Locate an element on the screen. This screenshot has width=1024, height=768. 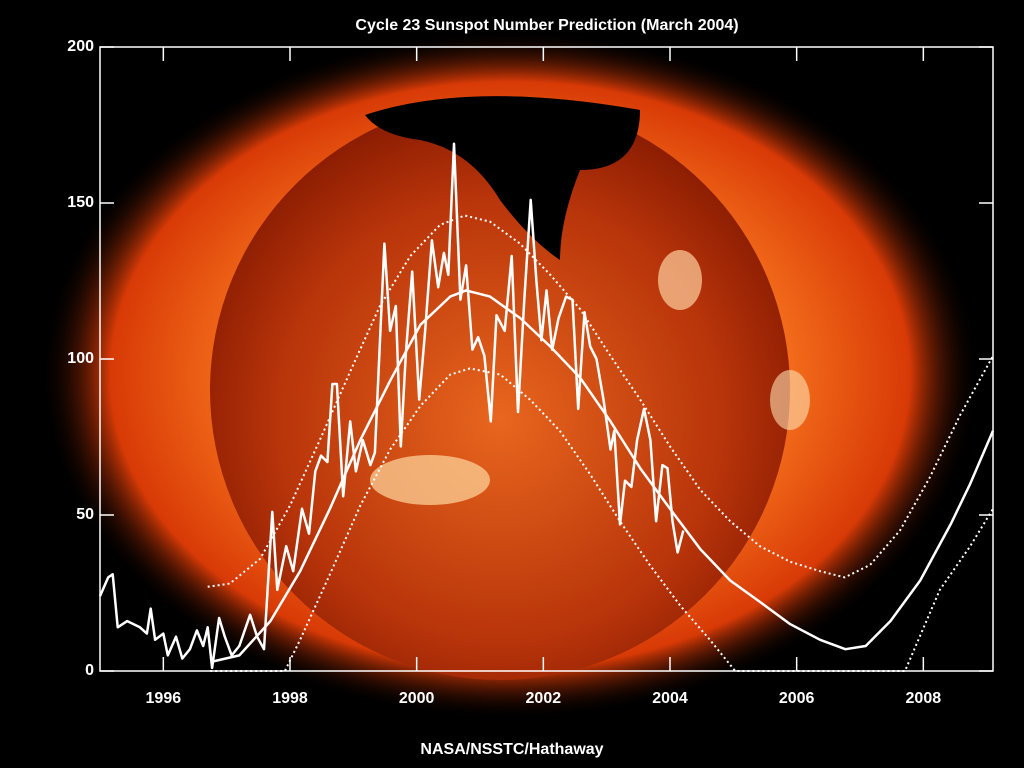
y-tick-label: 200 is located at coordinates (80, 46).